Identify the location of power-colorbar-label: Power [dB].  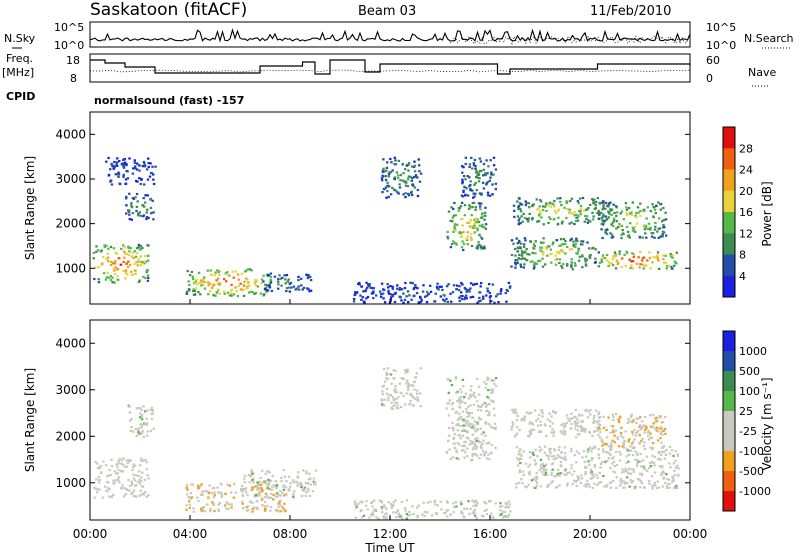
(767, 213).